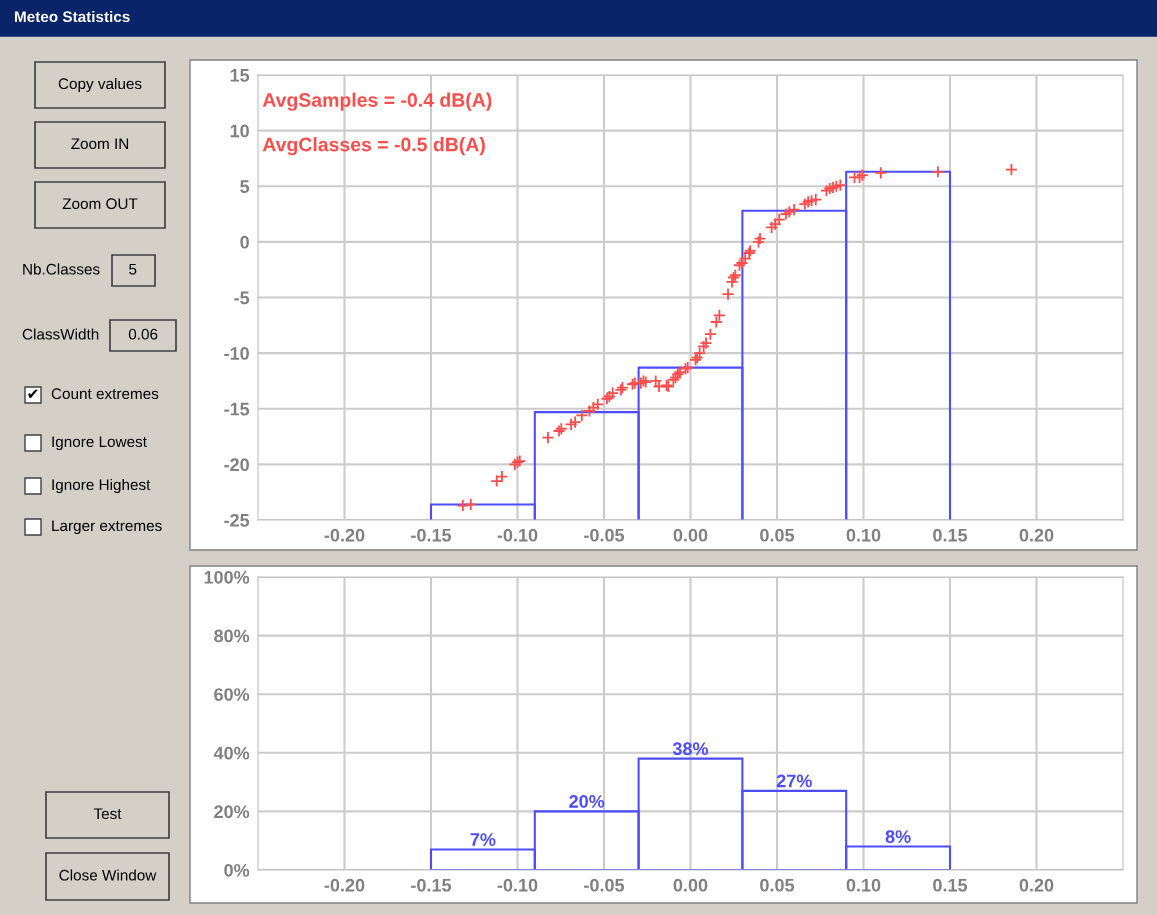  I want to click on y-tick-label: 100%, so click(227, 577).